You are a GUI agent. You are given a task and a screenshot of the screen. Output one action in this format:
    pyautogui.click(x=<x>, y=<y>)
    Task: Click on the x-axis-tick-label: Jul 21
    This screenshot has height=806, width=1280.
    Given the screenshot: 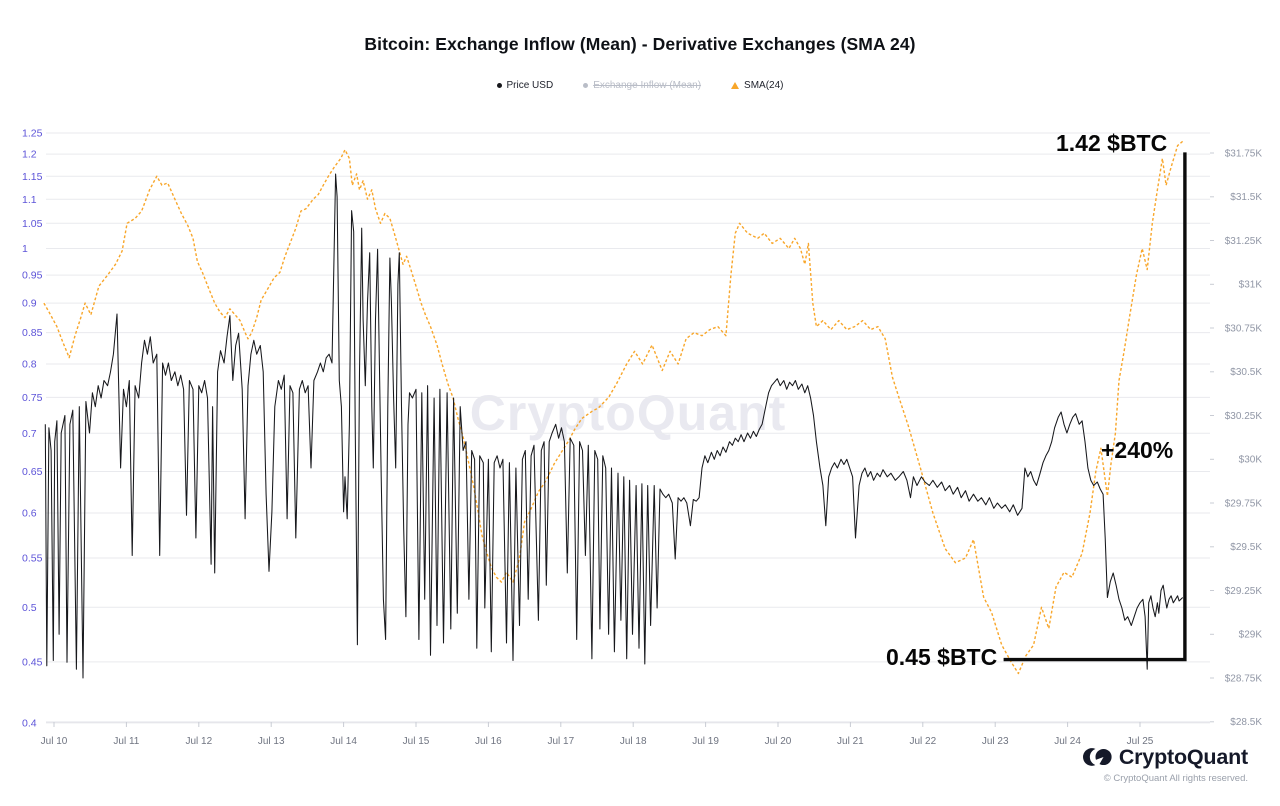 What is the action you would take?
    pyautogui.click(x=850, y=741)
    